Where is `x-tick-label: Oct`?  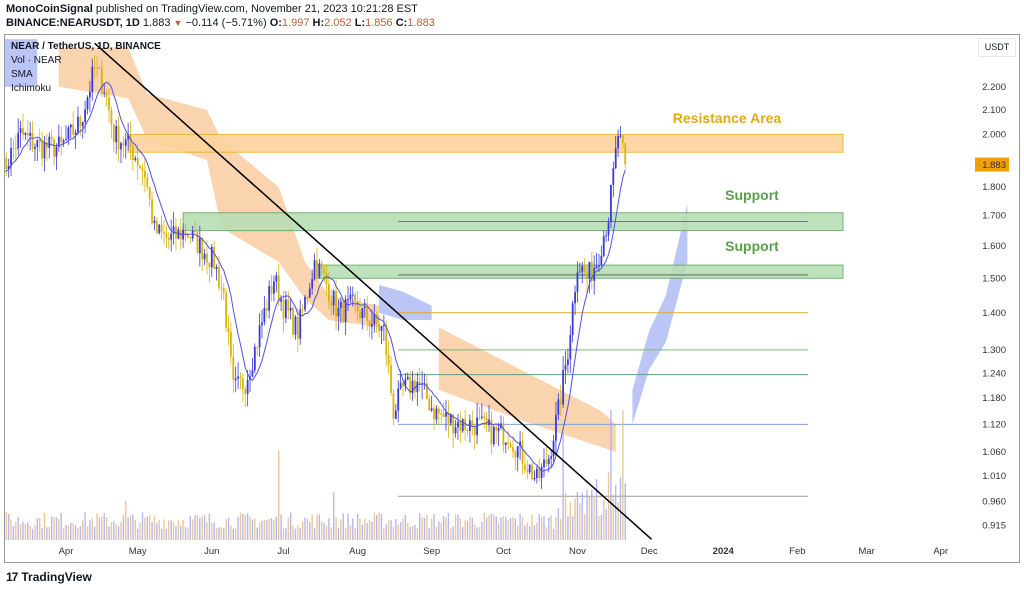 x-tick-label: Oct is located at coordinates (503, 551).